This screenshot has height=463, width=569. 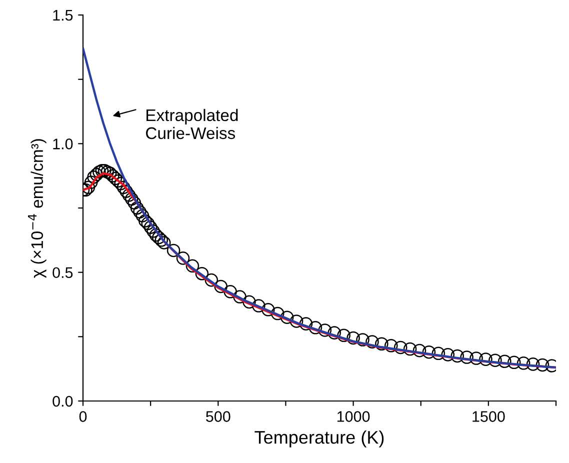 What do you see at coordinates (37, 208) in the screenshot?
I see `y-axis-title: χ (×10$^{−4}$ emu/cm³)` at bounding box center [37, 208].